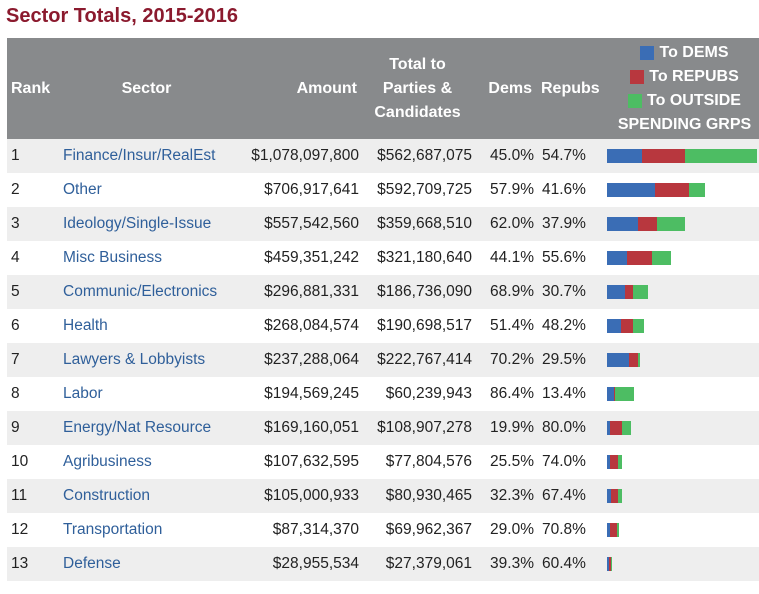 The width and height of the screenshot is (759, 594). What do you see at coordinates (569, 564) in the screenshot?
I see `repubs-pct-cell: 60.4%` at bounding box center [569, 564].